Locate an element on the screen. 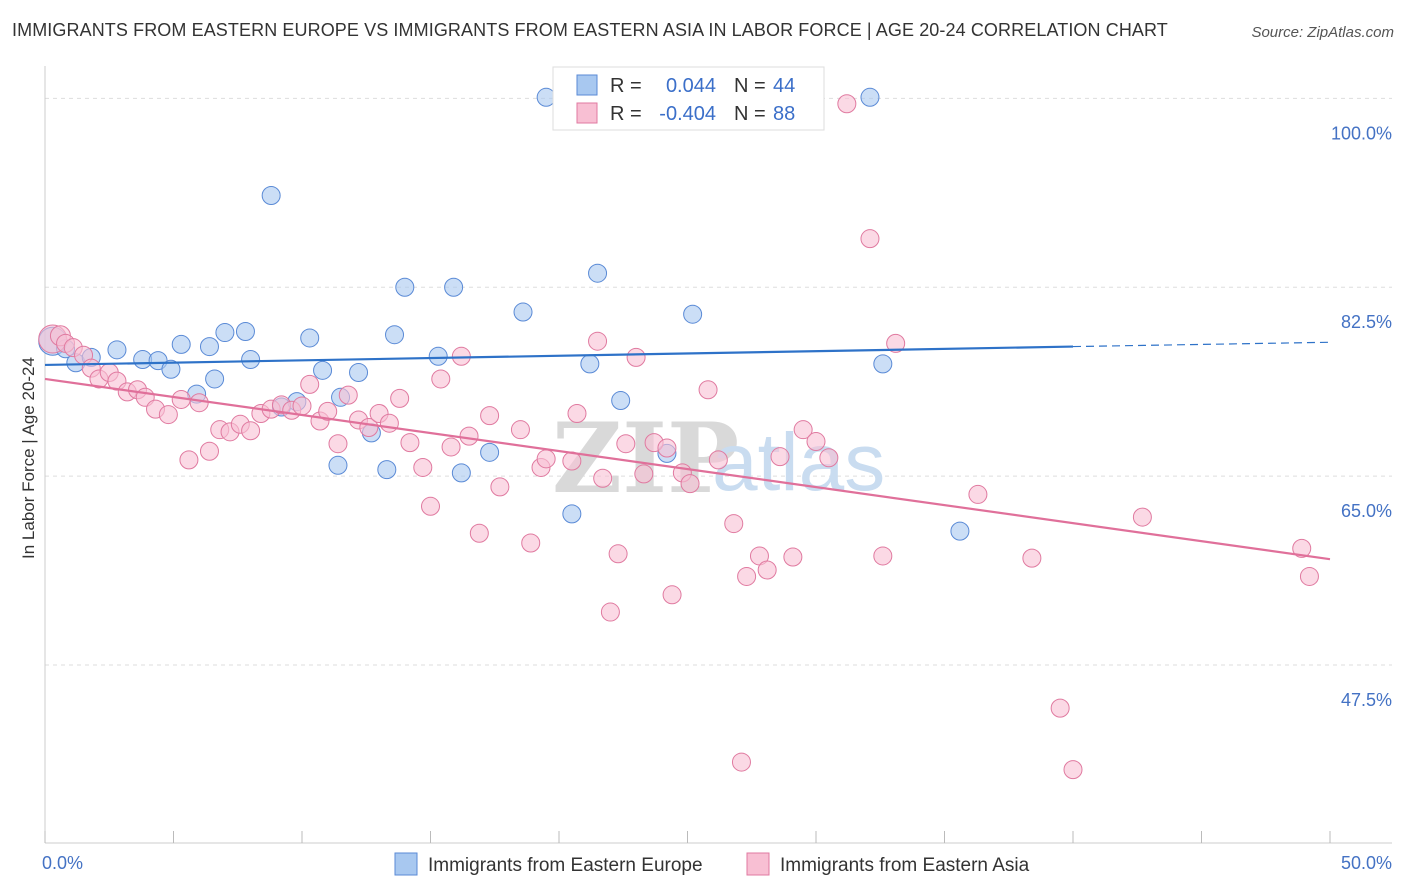 The height and width of the screenshot is (892, 1406). y-tick-label-1: 65.0% is located at coordinates (1366, 511).